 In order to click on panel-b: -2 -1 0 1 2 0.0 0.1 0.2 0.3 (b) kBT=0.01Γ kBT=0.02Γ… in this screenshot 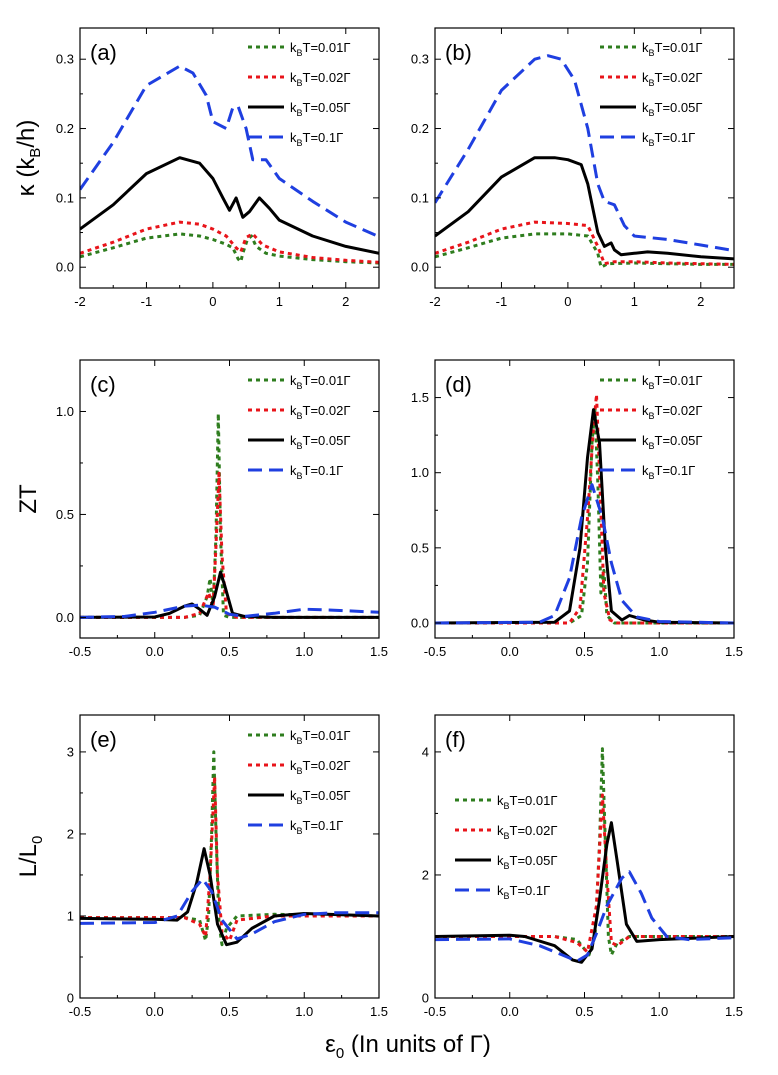, I will do `click(573, 168)`.